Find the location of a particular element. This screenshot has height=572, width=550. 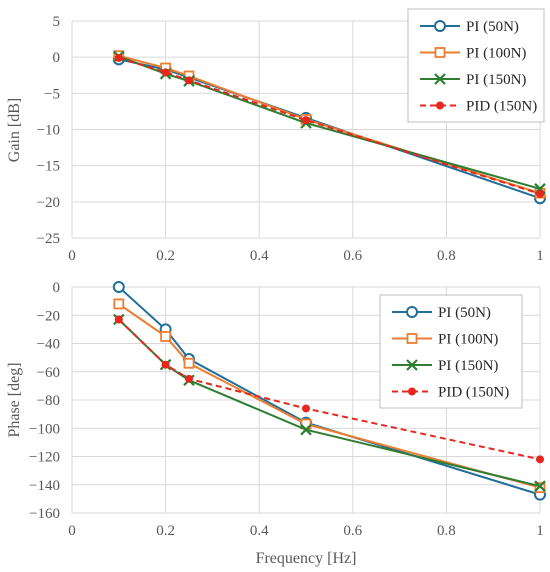

y-tick-label: 5 is located at coordinates (57, 22).